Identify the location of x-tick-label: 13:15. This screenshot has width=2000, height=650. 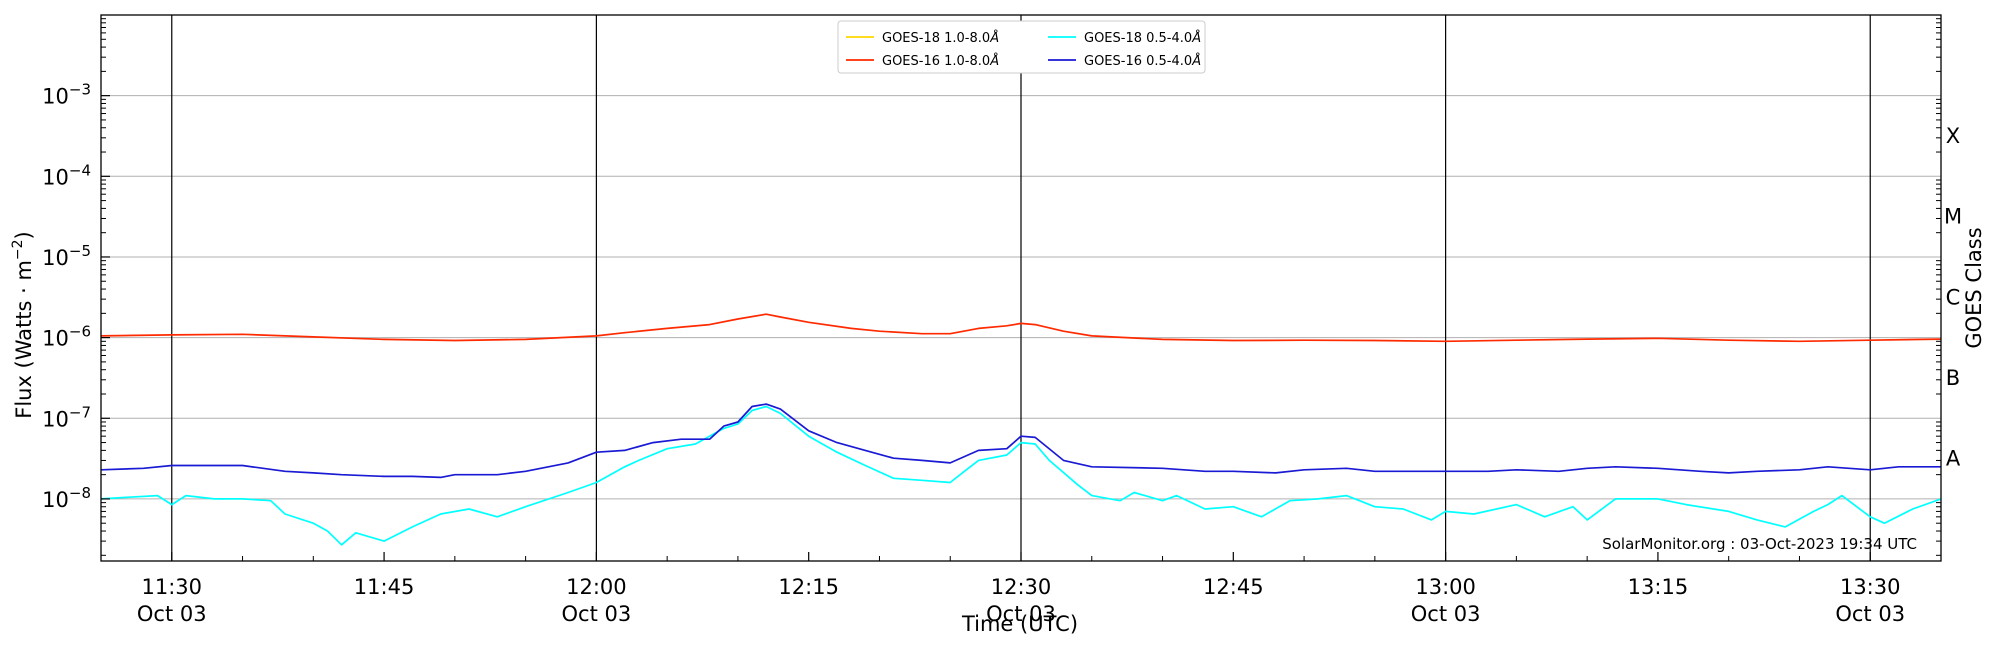
(1658, 587).